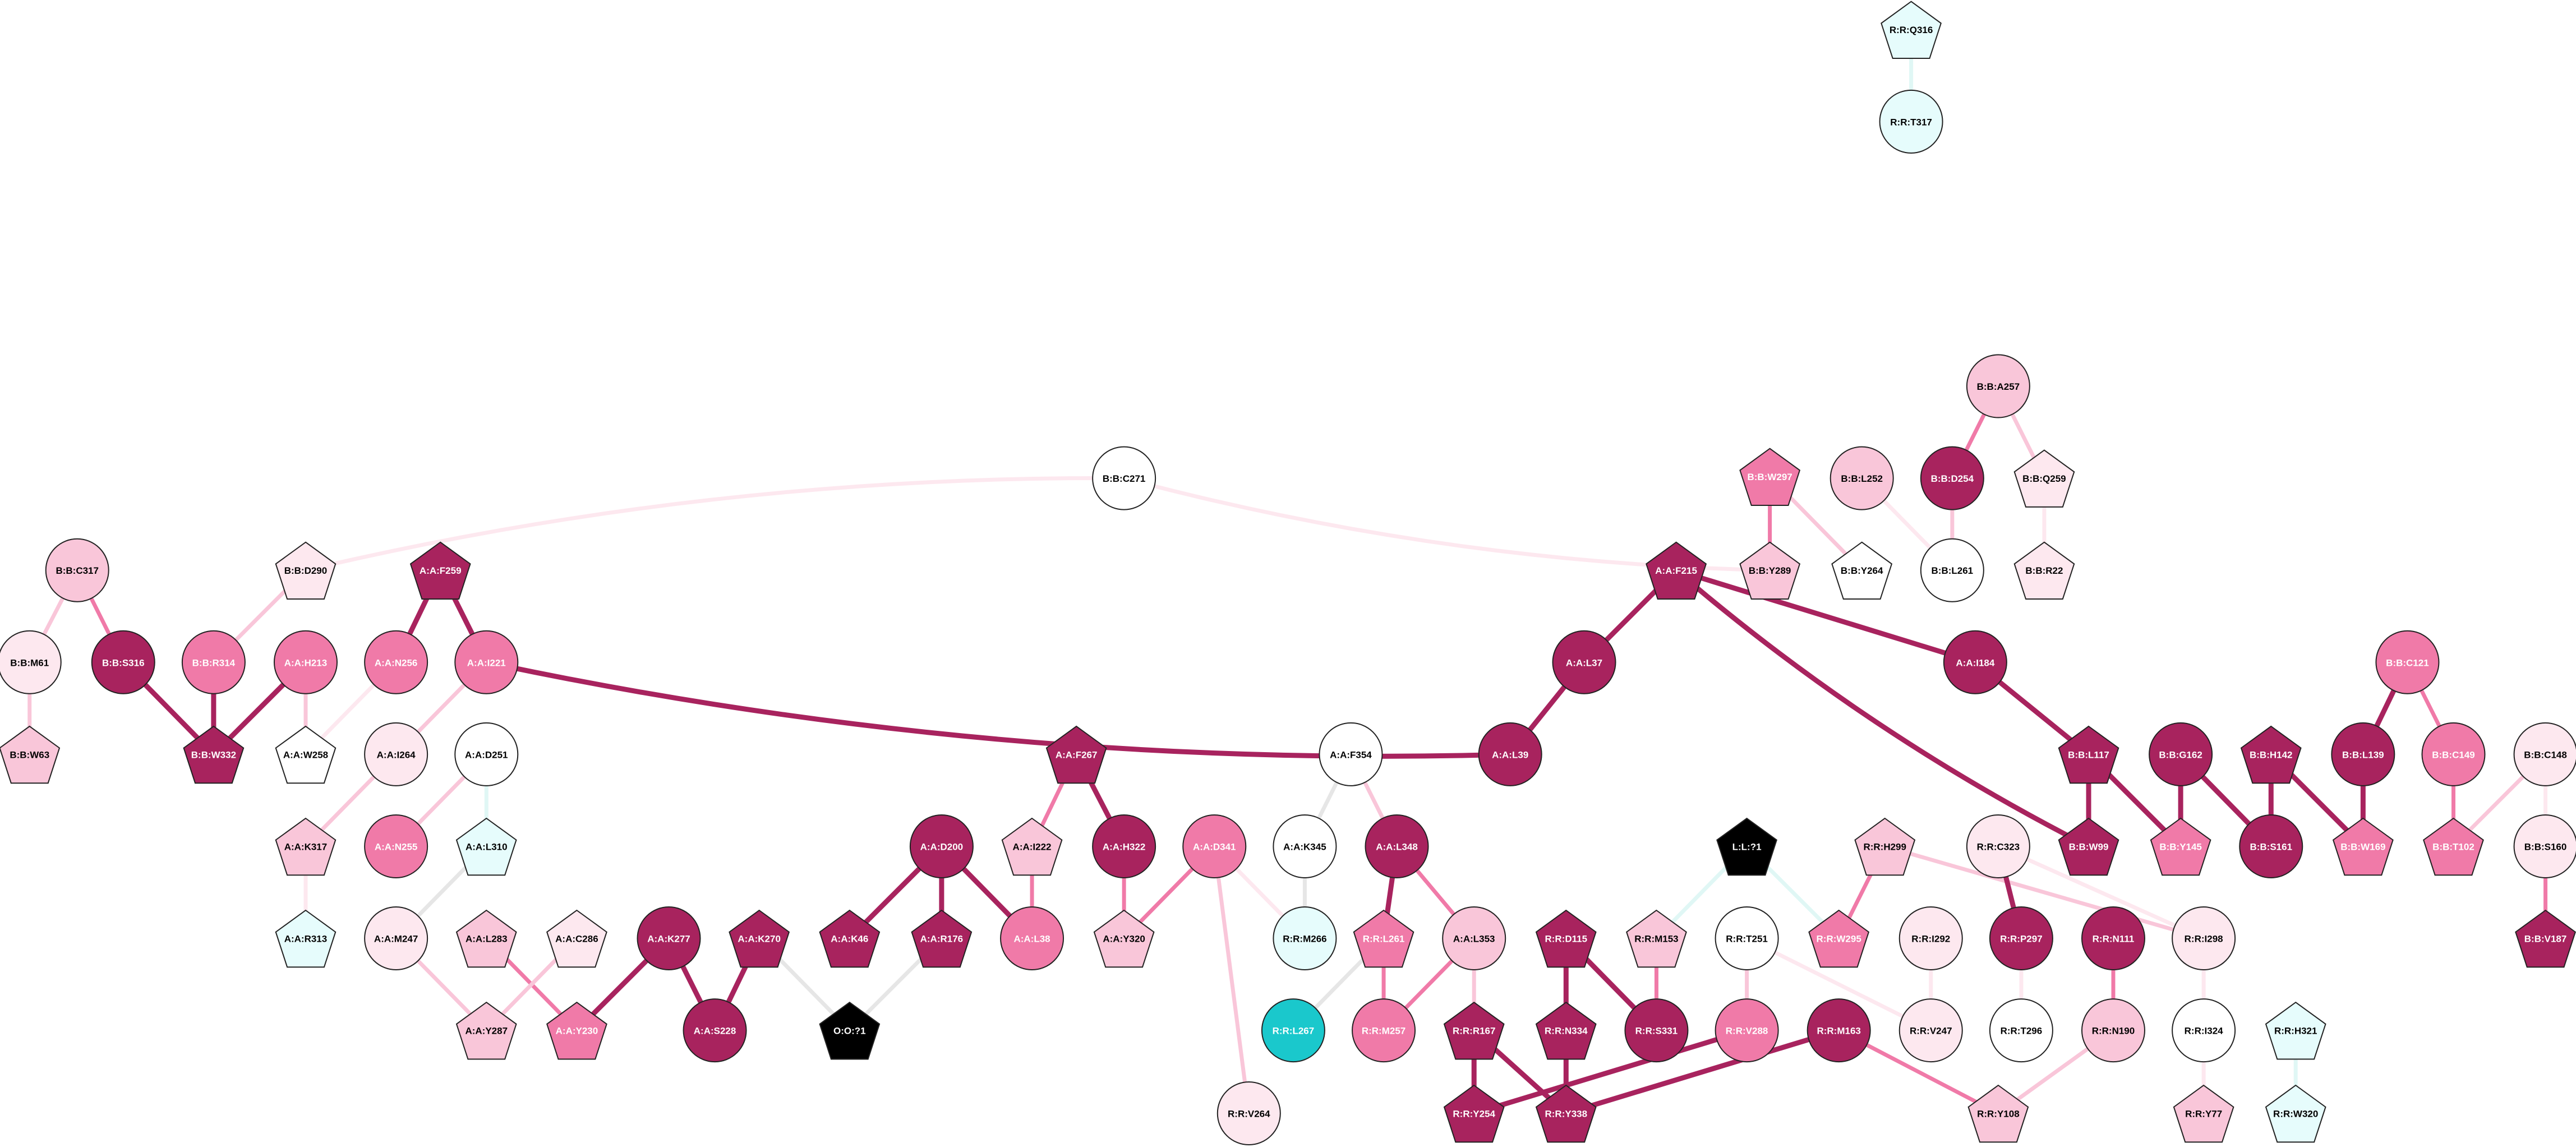 The height and width of the screenshot is (1147, 2576). Describe the element at coordinates (1911, 122) in the screenshot. I see `node-label: R:R:T317` at that location.